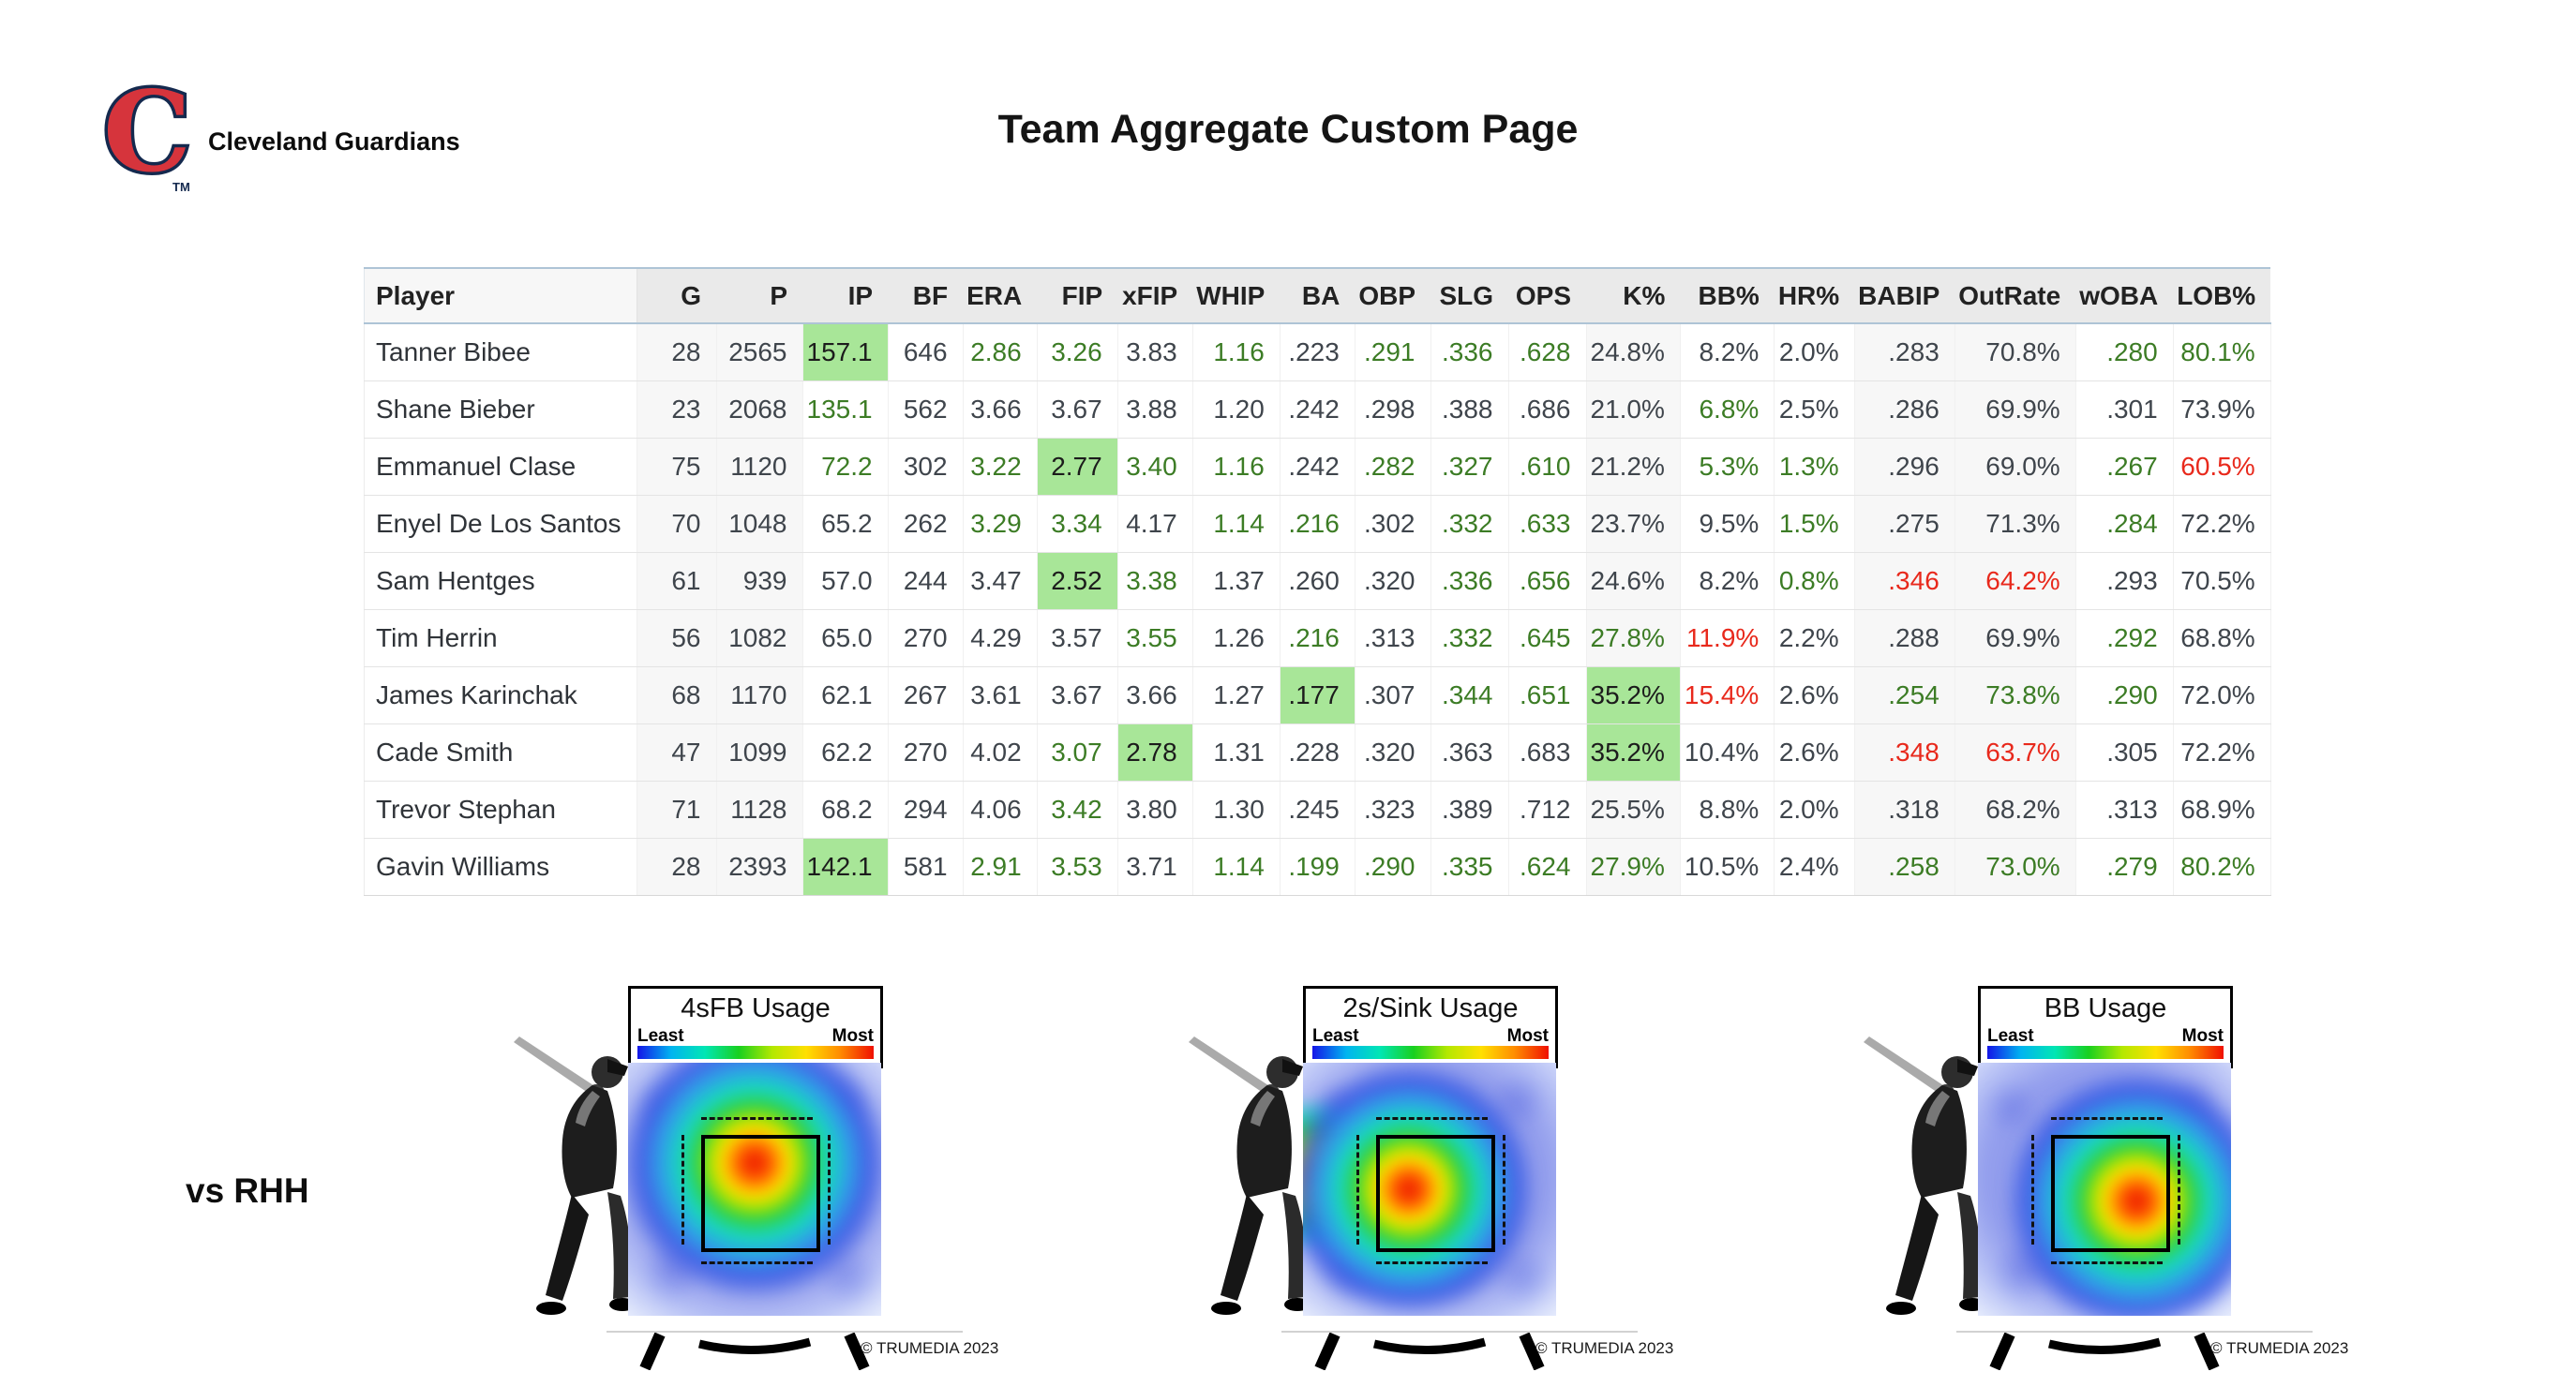 This screenshot has width=2576, height=1387. Describe the element at coordinates (2015, 695) in the screenshot. I see `stat-cell: 73.8%` at that location.